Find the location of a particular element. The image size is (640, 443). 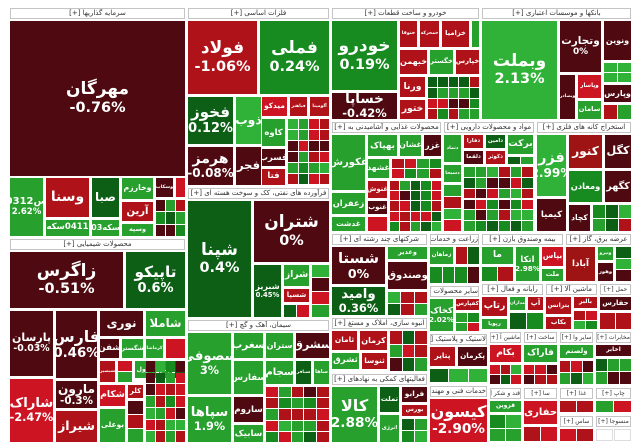

stock-tile: ختوقا is located at coordinates (408, 34).